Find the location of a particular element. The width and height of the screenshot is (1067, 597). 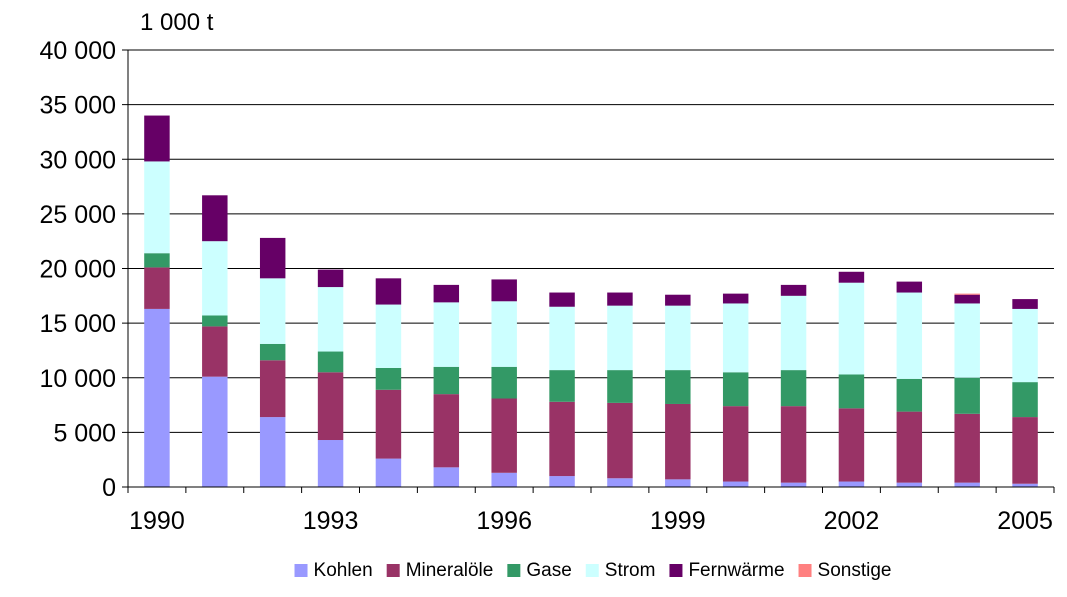

bar-segment-kohlen-1996 is located at coordinates (504, 479).